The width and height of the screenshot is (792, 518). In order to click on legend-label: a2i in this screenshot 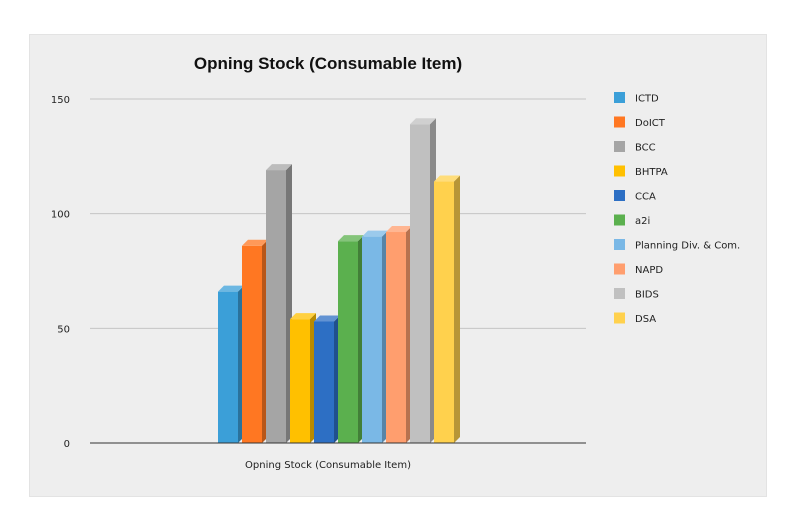, I will do `click(642, 221)`.